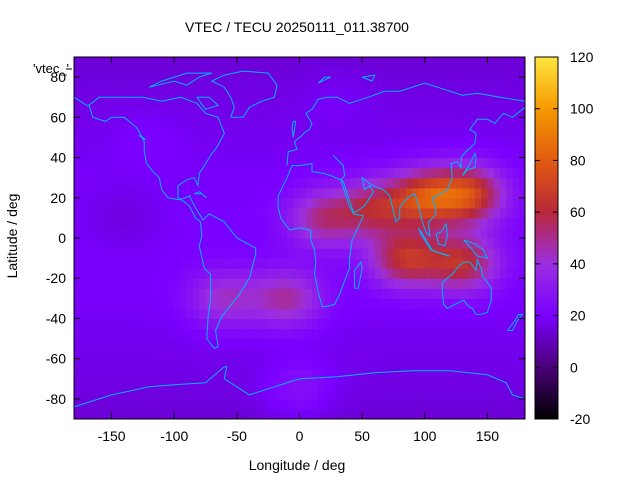 The height and width of the screenshot is (485, 640). I want to click on colorbar-tick-label: 0, so click(574, 367).